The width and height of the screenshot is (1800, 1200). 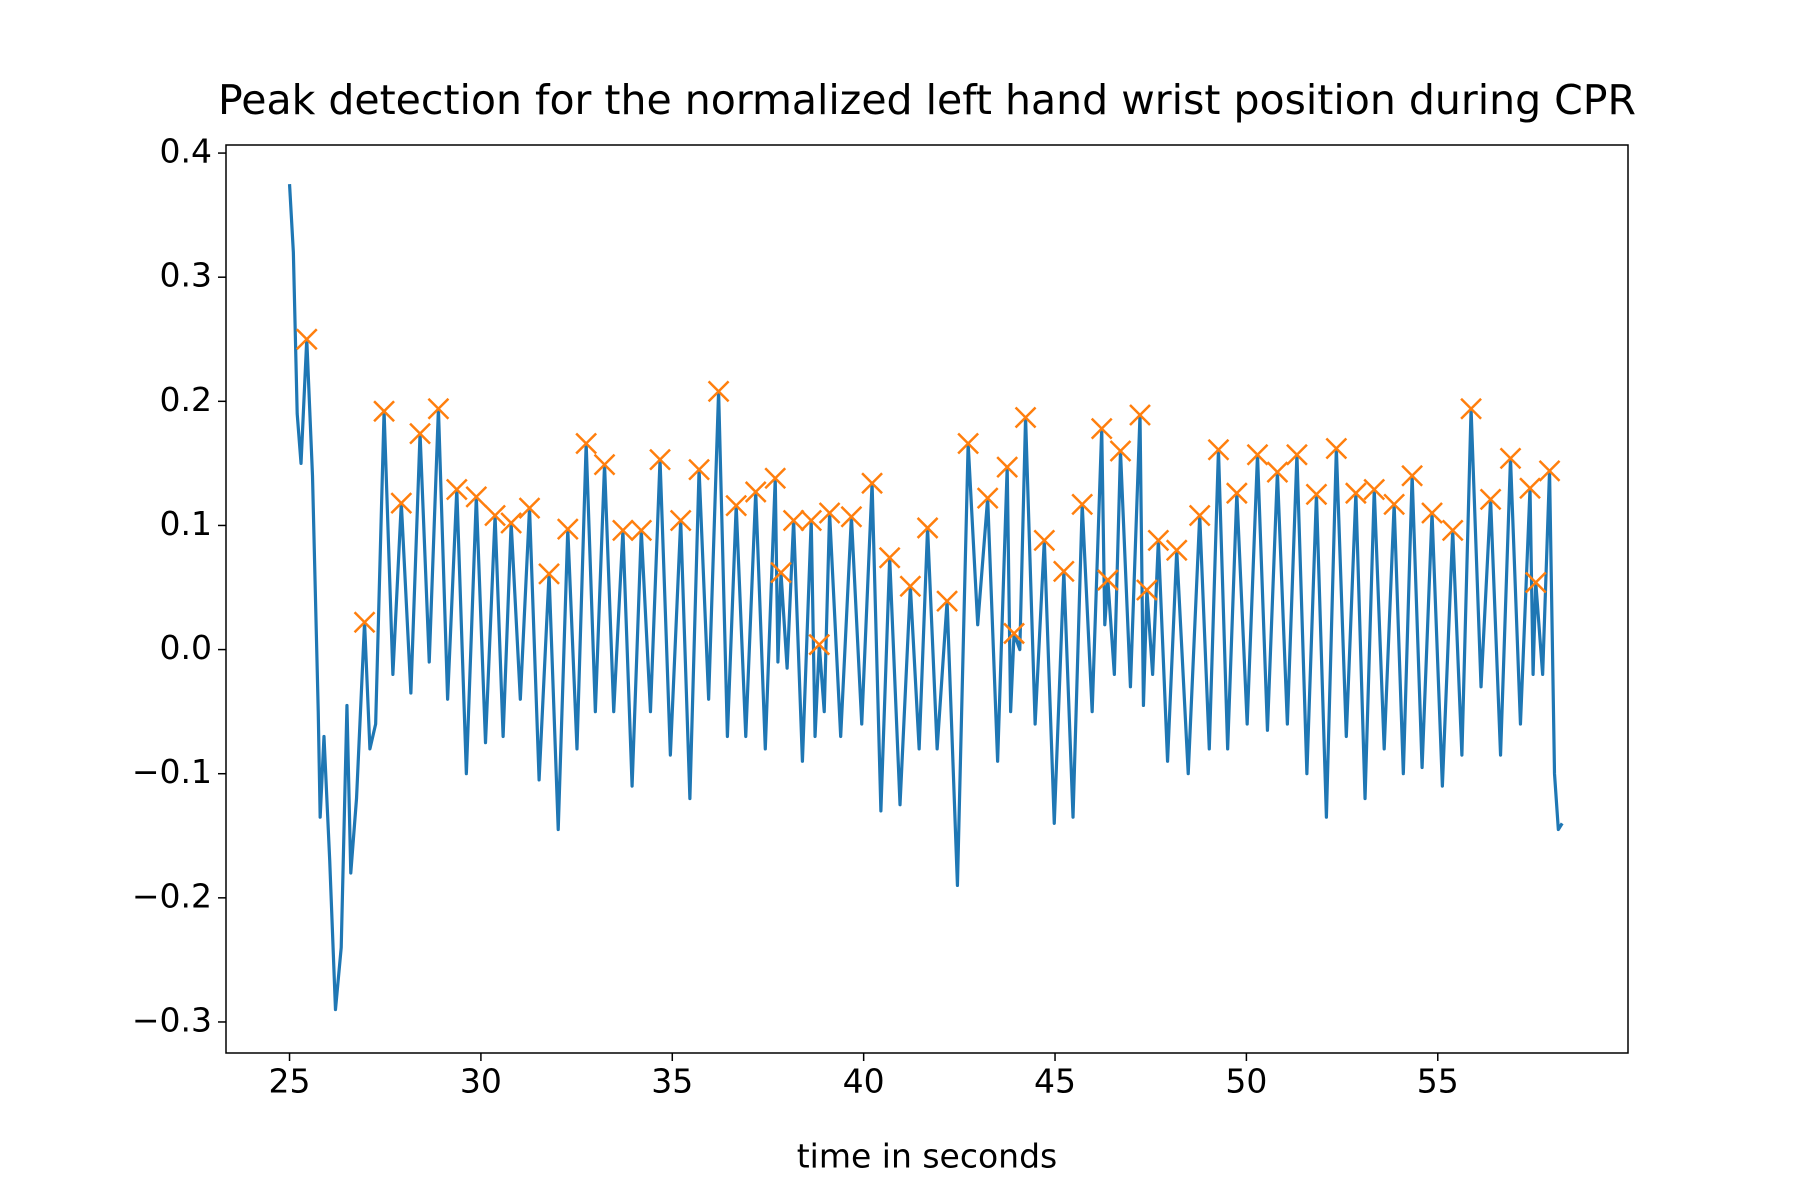 I want to click on x-tick-label: 55, so click(x=1438, y=1081).